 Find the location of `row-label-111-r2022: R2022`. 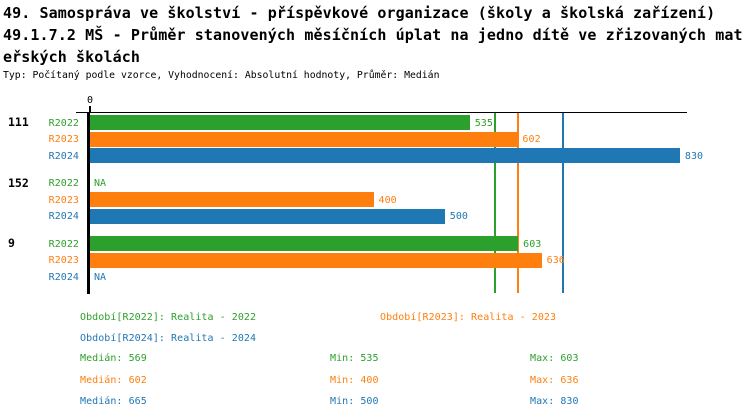

row-label-111-r2022: R2022 is located at coordinates (63, 123).